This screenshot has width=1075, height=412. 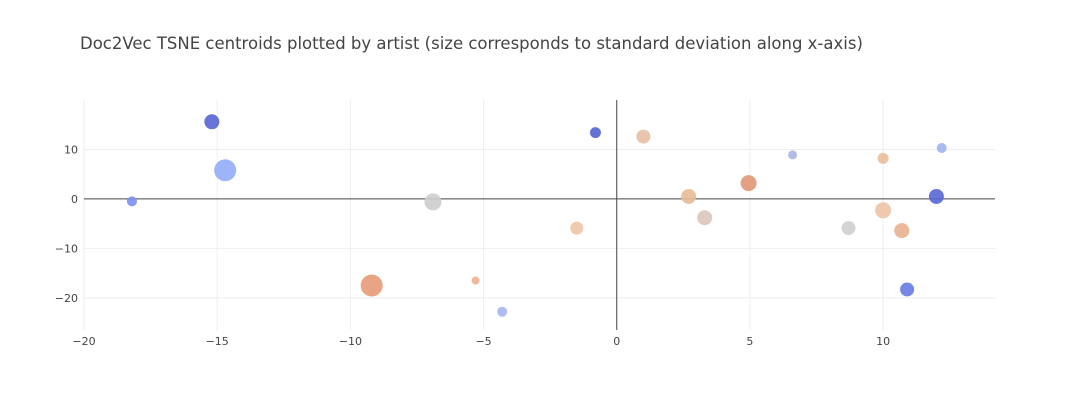 What do you see at coordinates (83, 341) in the screenshot?
I see `x-tick-label: −20` at bounding box center [83, 341].